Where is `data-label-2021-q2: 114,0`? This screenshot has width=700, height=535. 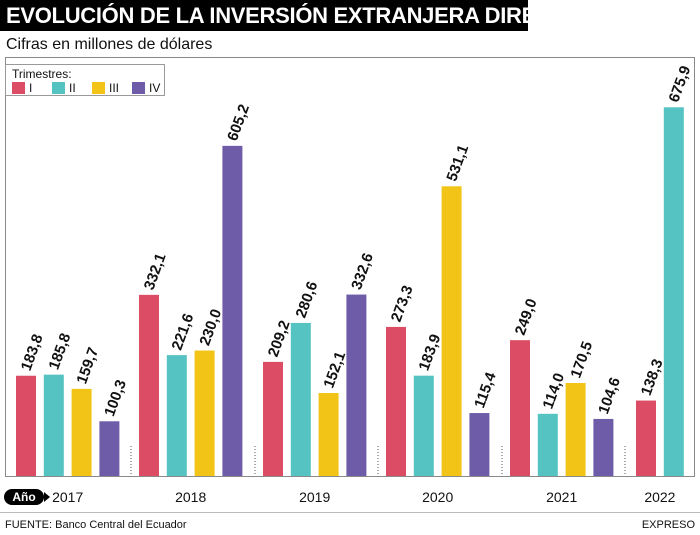
data-label-2021-q2: 114,0 is located at coordinates (554, 391).